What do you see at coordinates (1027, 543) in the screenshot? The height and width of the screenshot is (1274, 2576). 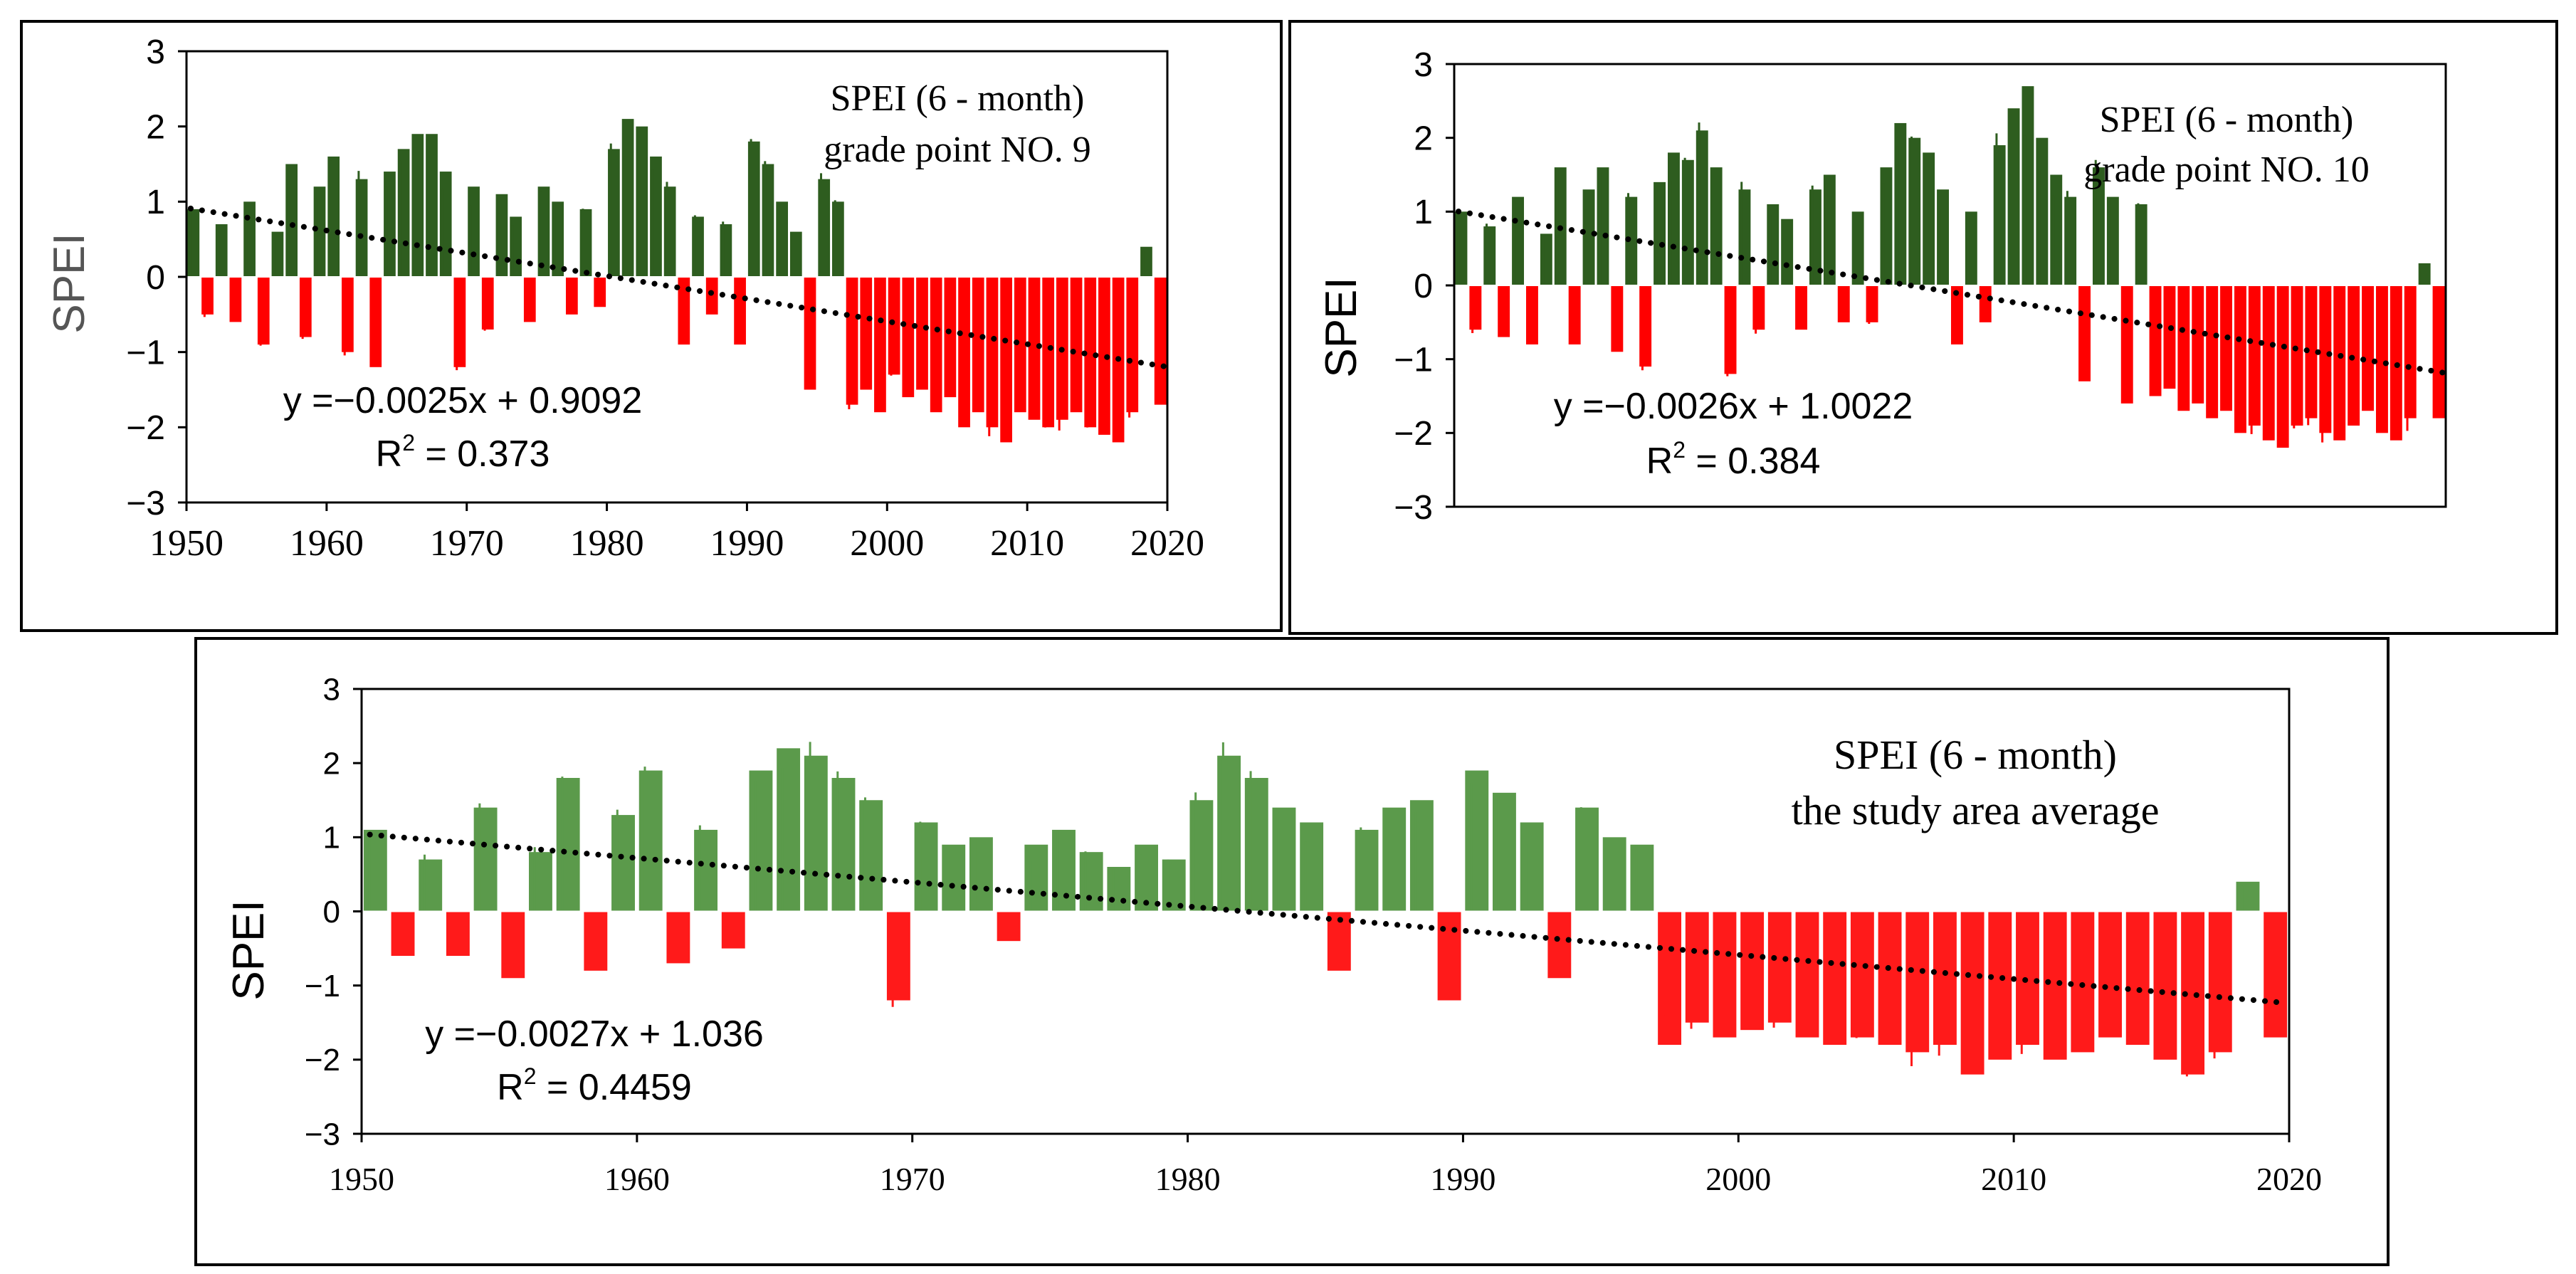 I see `x-tick-label: 2010` at bounding box center [1027, 543].